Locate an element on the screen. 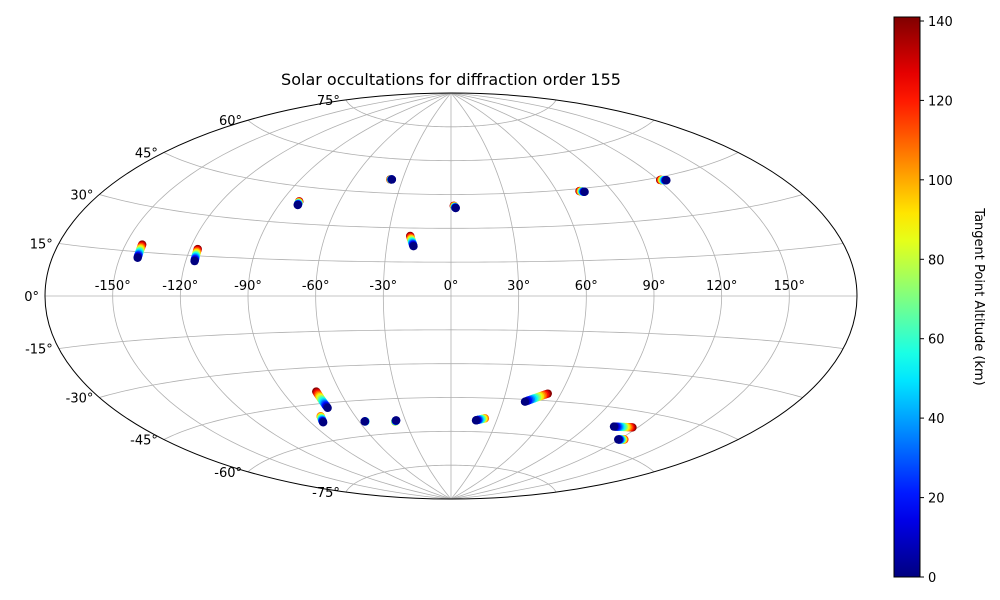  x-tick-label: 90° is located at coordinates (653, 286).